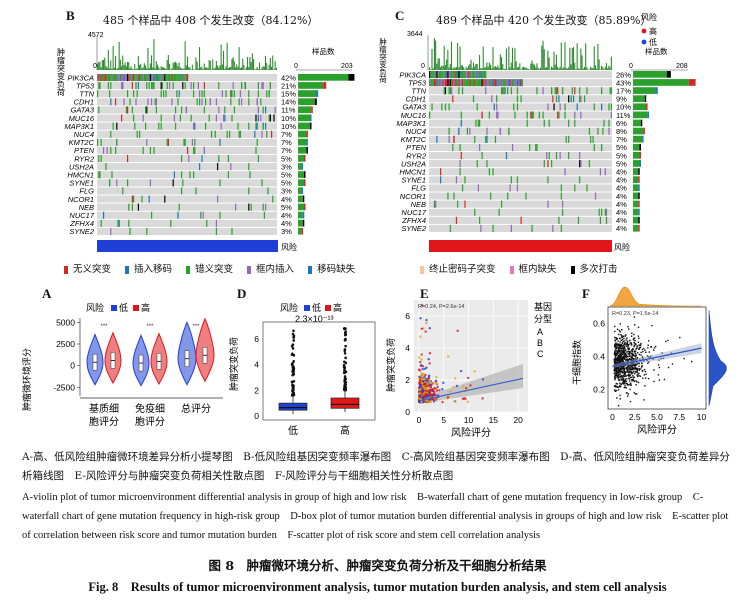  What do you see at coordinates (623, 107) in the screenshot?
I see `percent-label: 10%` at bounding box center [623, 107].